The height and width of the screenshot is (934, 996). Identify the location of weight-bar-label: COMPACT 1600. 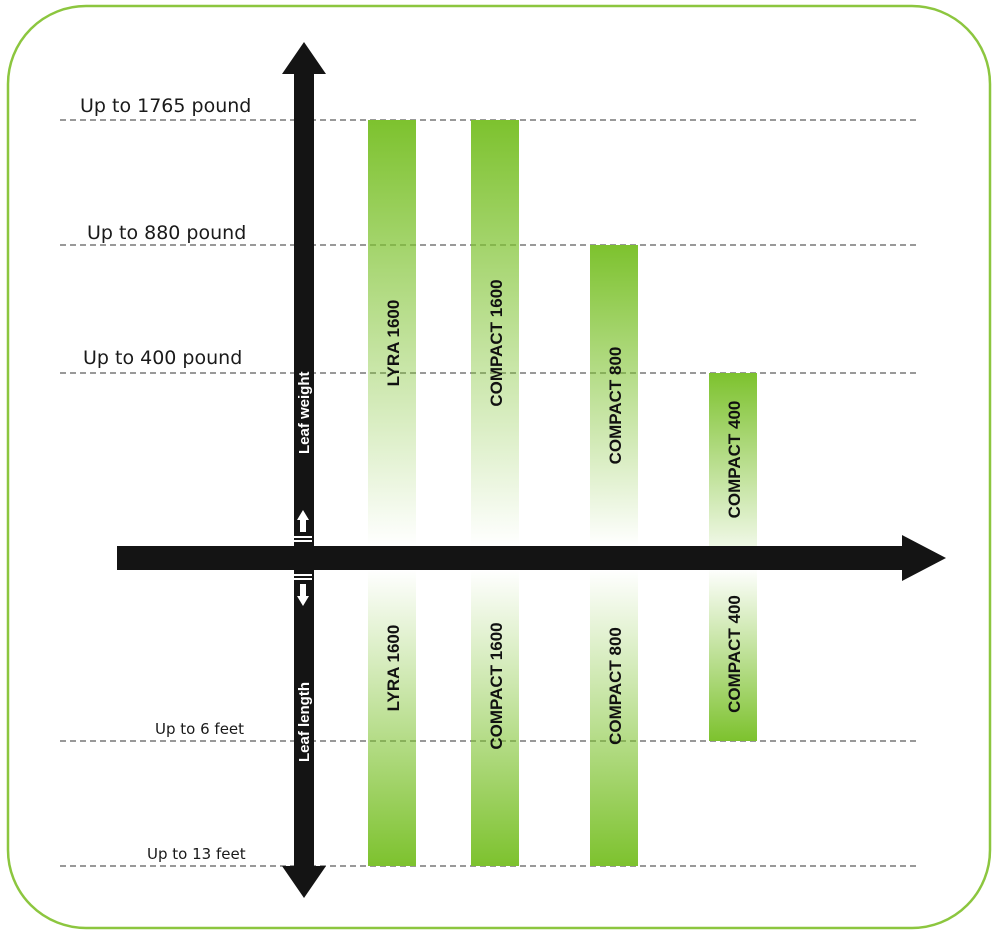
(496, 342).